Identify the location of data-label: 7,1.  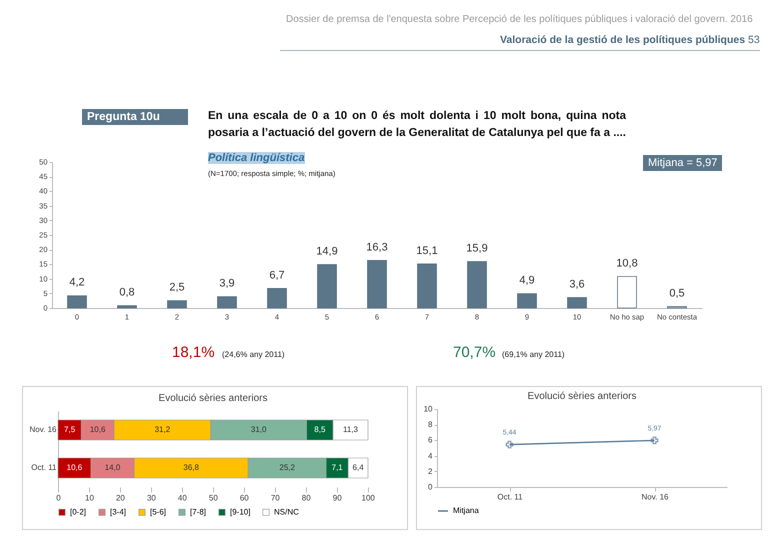
(338, 467).